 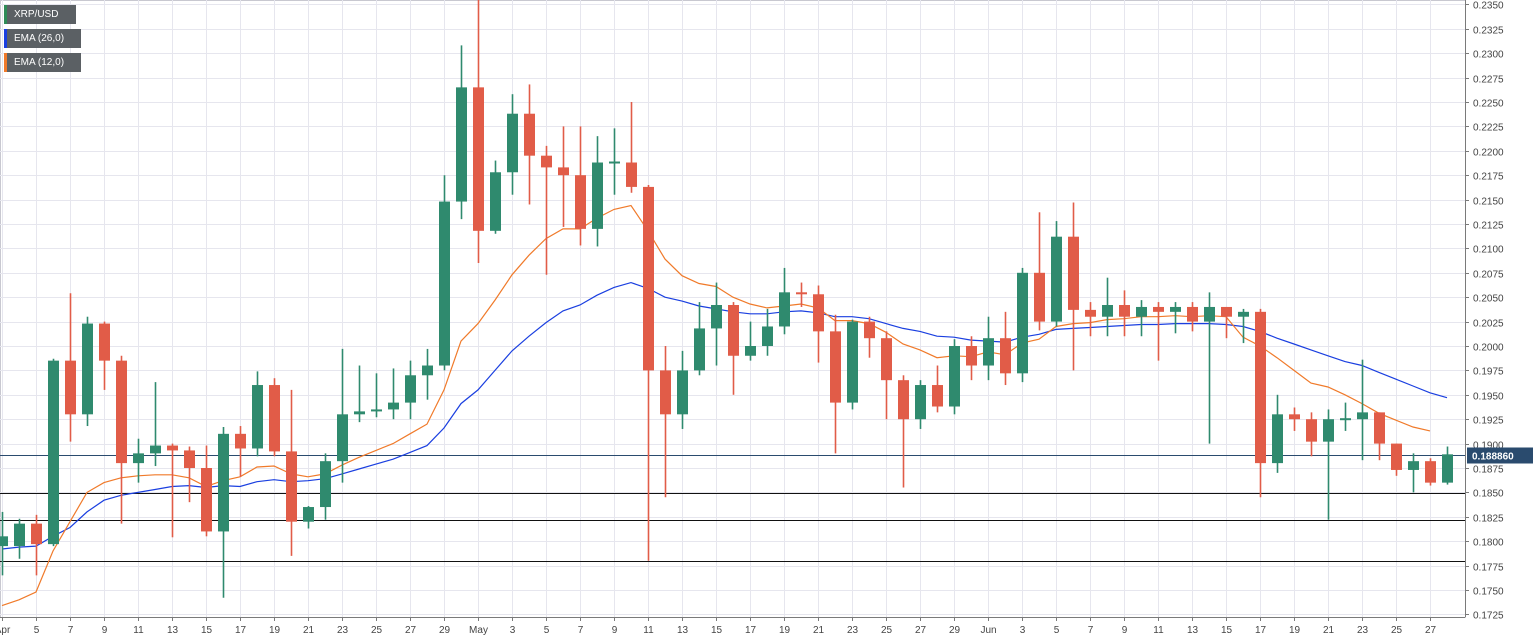 What do you see at coordinates (1488, 275) in the screenshot?
I see `y-tick-label: 0.2075` at bounding box center [1488, 275].